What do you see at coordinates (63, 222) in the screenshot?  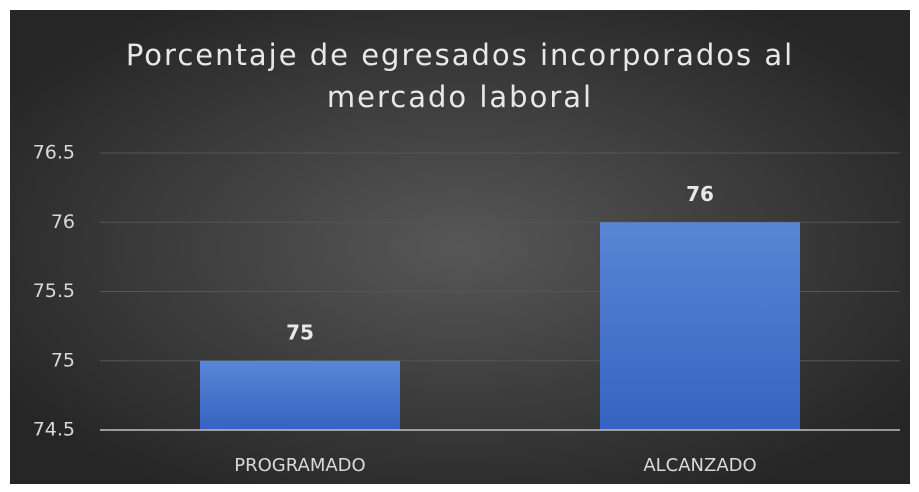 I see `y-tick-label: 76` at bounding box center [63, 222].